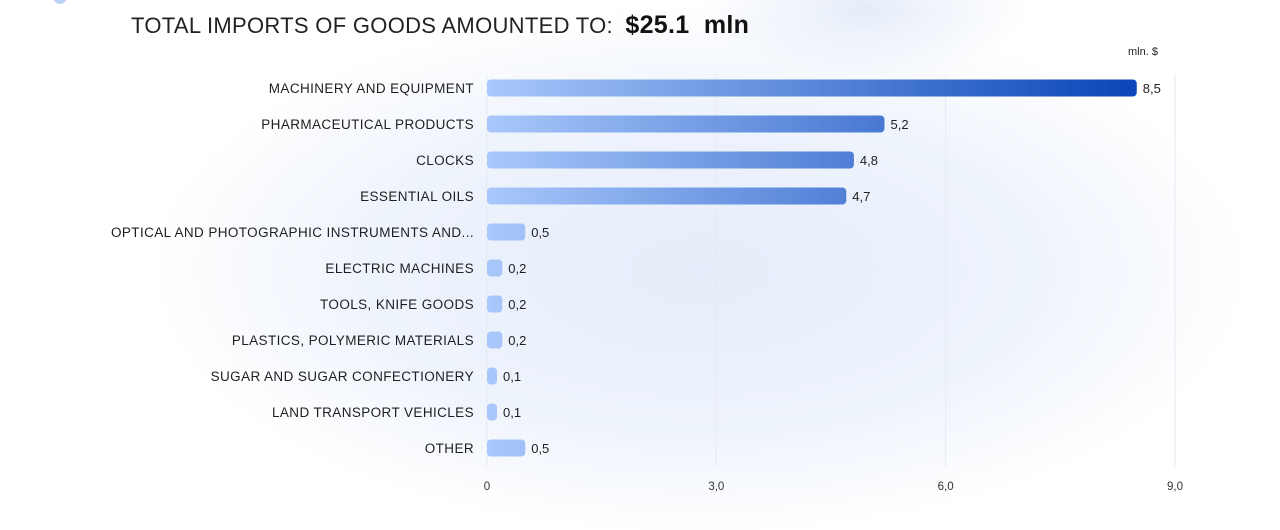 This screenshot has height=530, width=1280. What do you see at coordinates (657, 25) in the screenshot?
I see `headline-amount: $25.1` at bounding box center [657, 25].